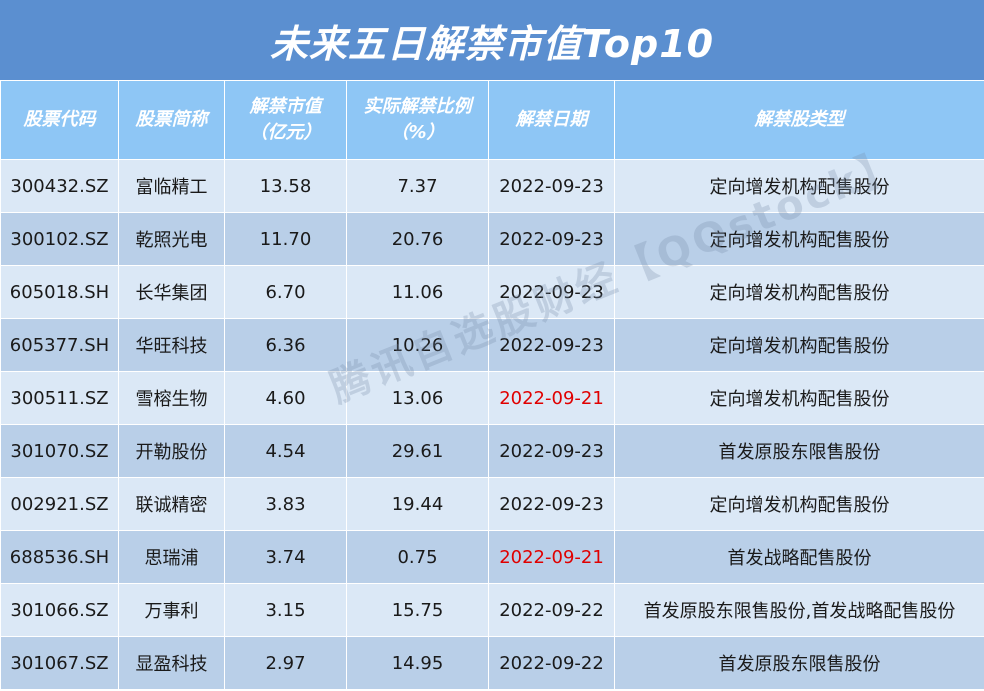  I want to click on cell-stock-code: 301070.SZ, so click(59, 451).